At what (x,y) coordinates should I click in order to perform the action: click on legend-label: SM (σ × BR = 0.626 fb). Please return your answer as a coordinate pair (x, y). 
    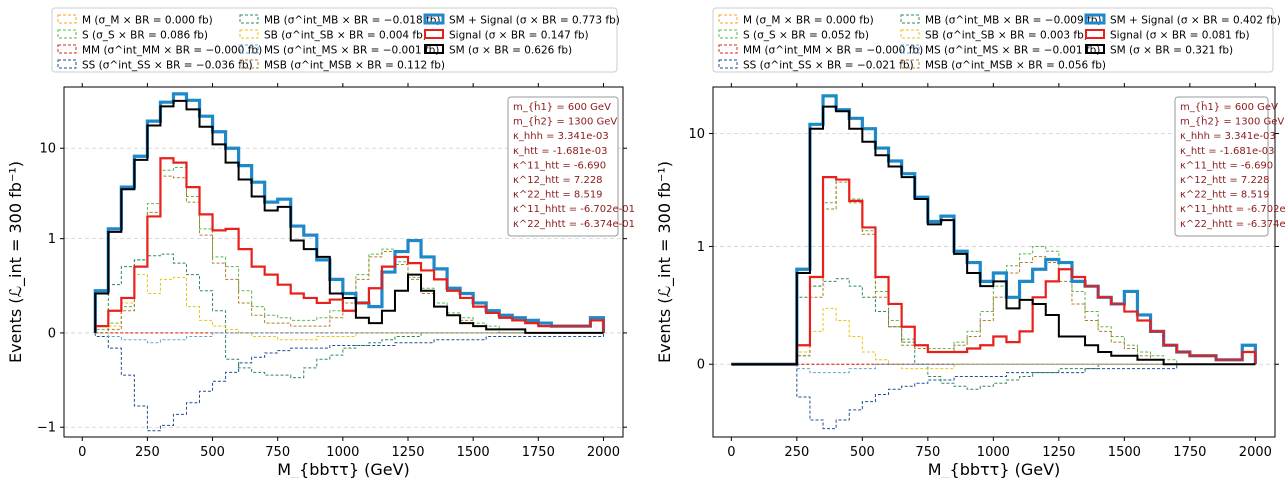
    Looking at the image, I should click on (510, 51).